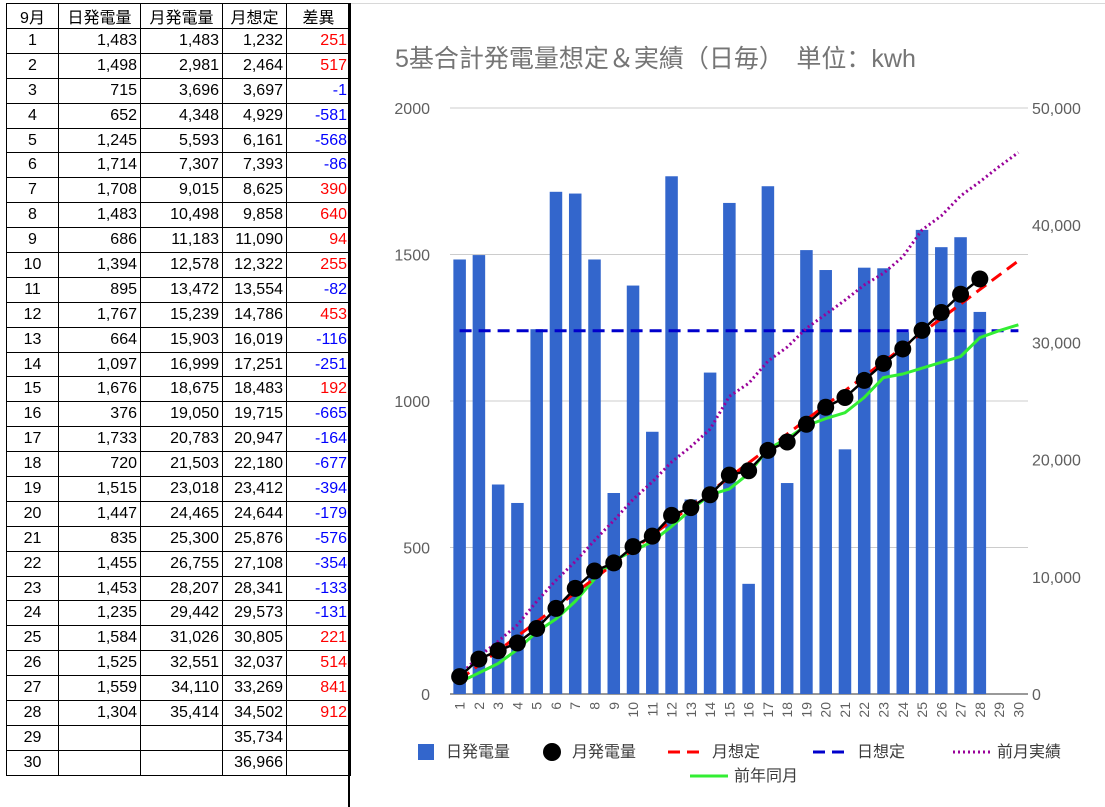 This screenshot has width=1105, height=807. What do you see at coordinates (32, 90) in the screenshot?
I see `cell-day: 3` at bounding box center [32, 90].